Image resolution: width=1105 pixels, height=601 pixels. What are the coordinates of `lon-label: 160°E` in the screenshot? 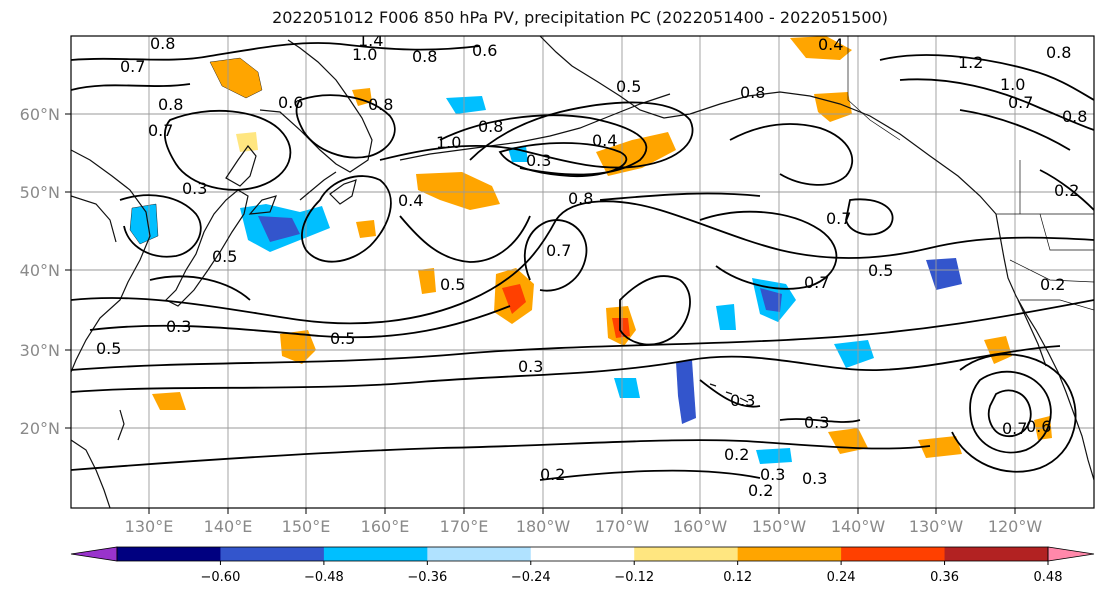 It's located at (385, 526).